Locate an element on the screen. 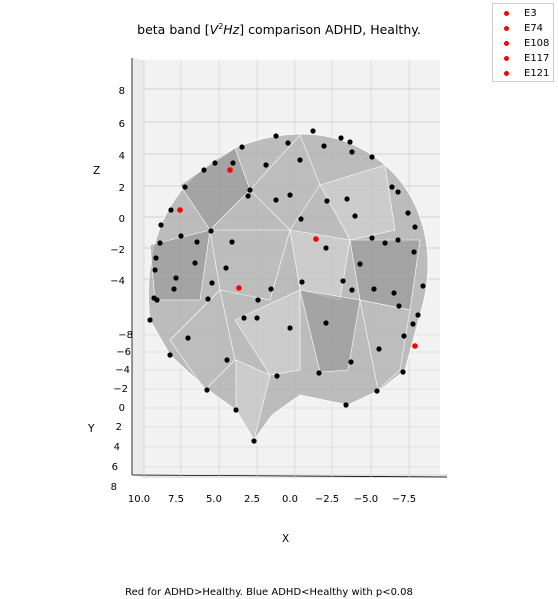 The width and height of the screenshot is (558, 599). title-part-1: beta band [ is located at coordinates (173, 30).